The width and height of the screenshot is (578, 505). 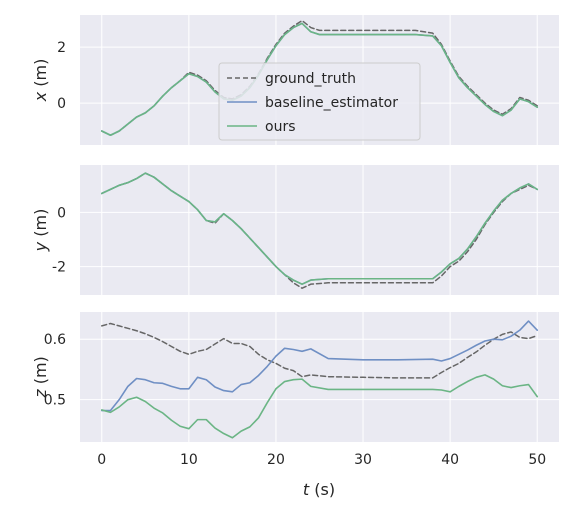 I want to click on x-axis-label-unit: (s), so click(x=322, y=489).